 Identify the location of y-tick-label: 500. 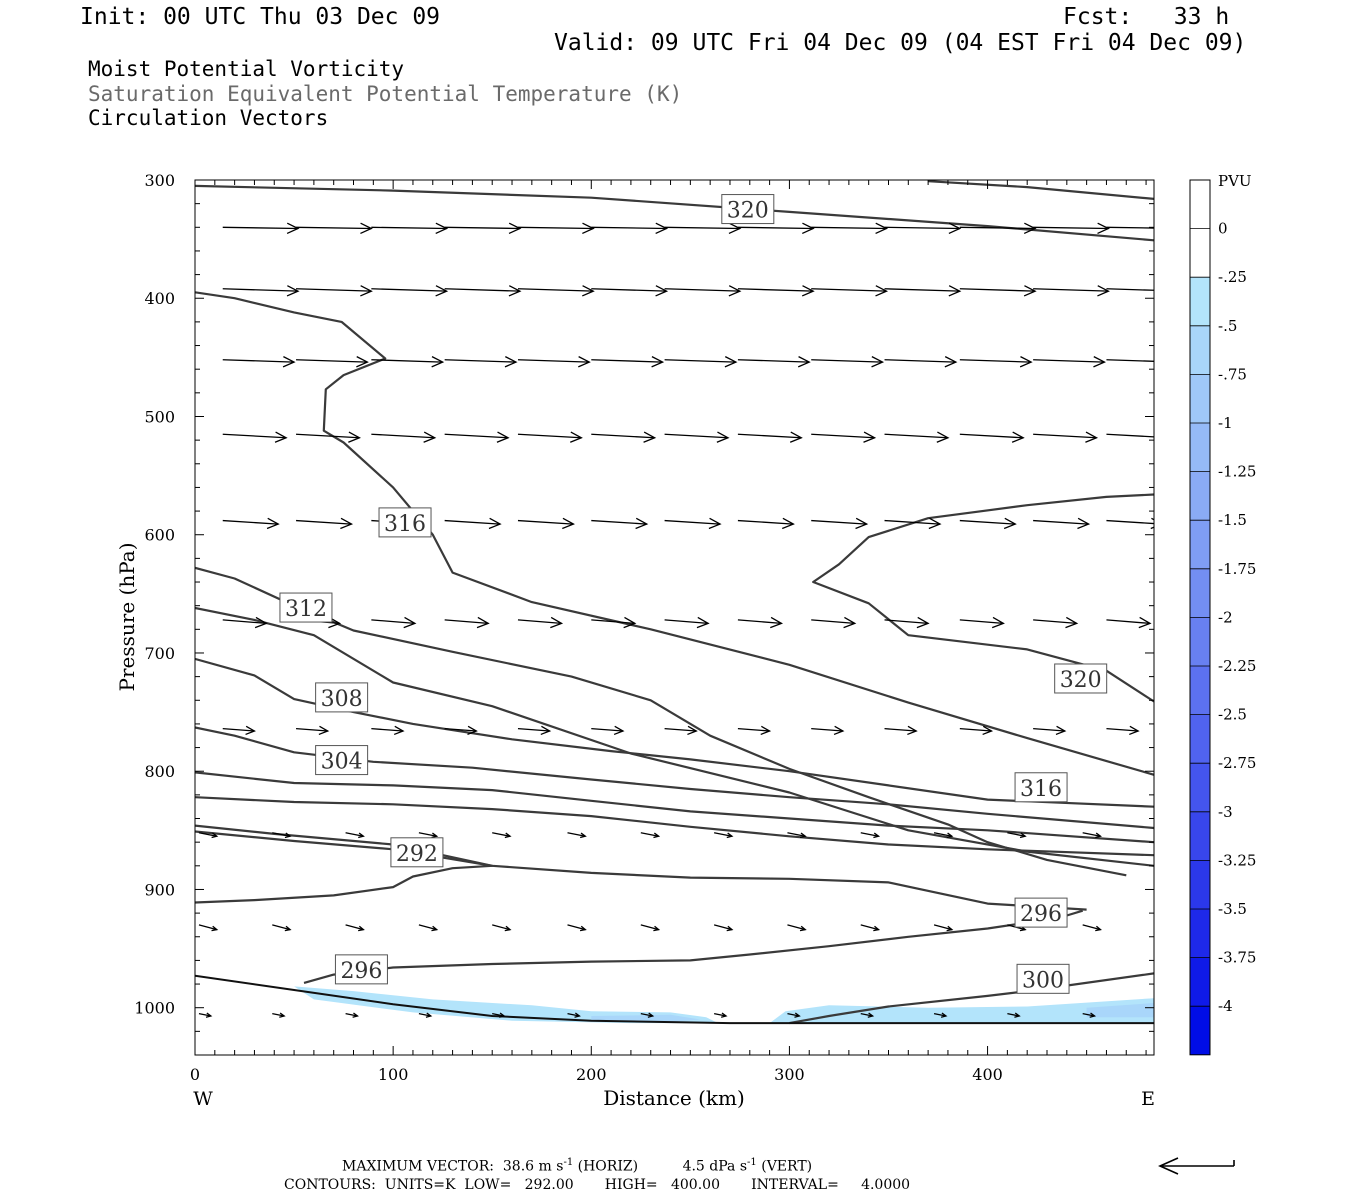
(159, 416).